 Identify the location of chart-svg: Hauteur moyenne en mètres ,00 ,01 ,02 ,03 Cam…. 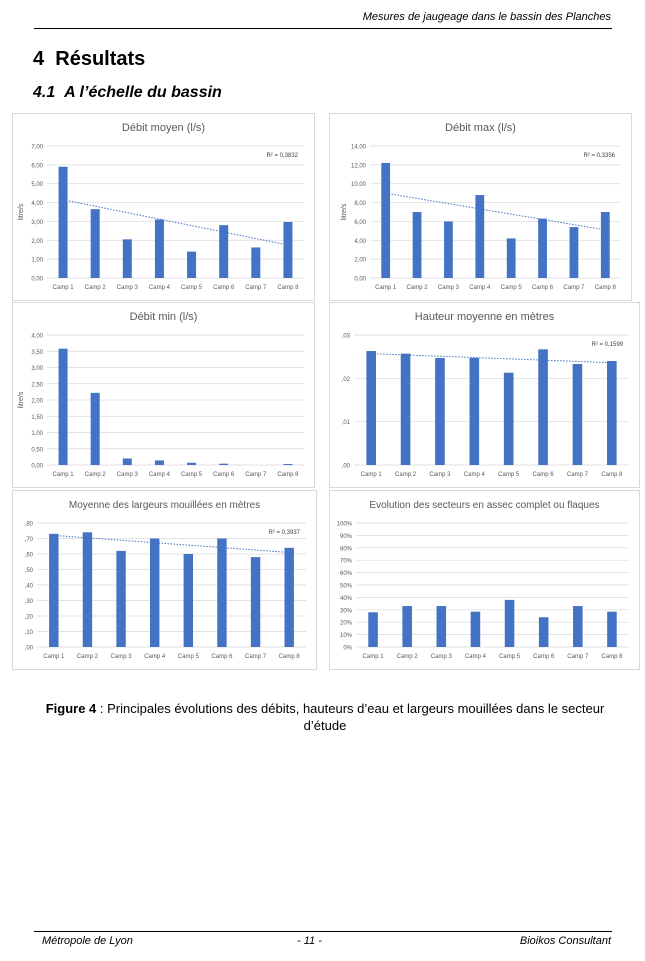
(485, 394).